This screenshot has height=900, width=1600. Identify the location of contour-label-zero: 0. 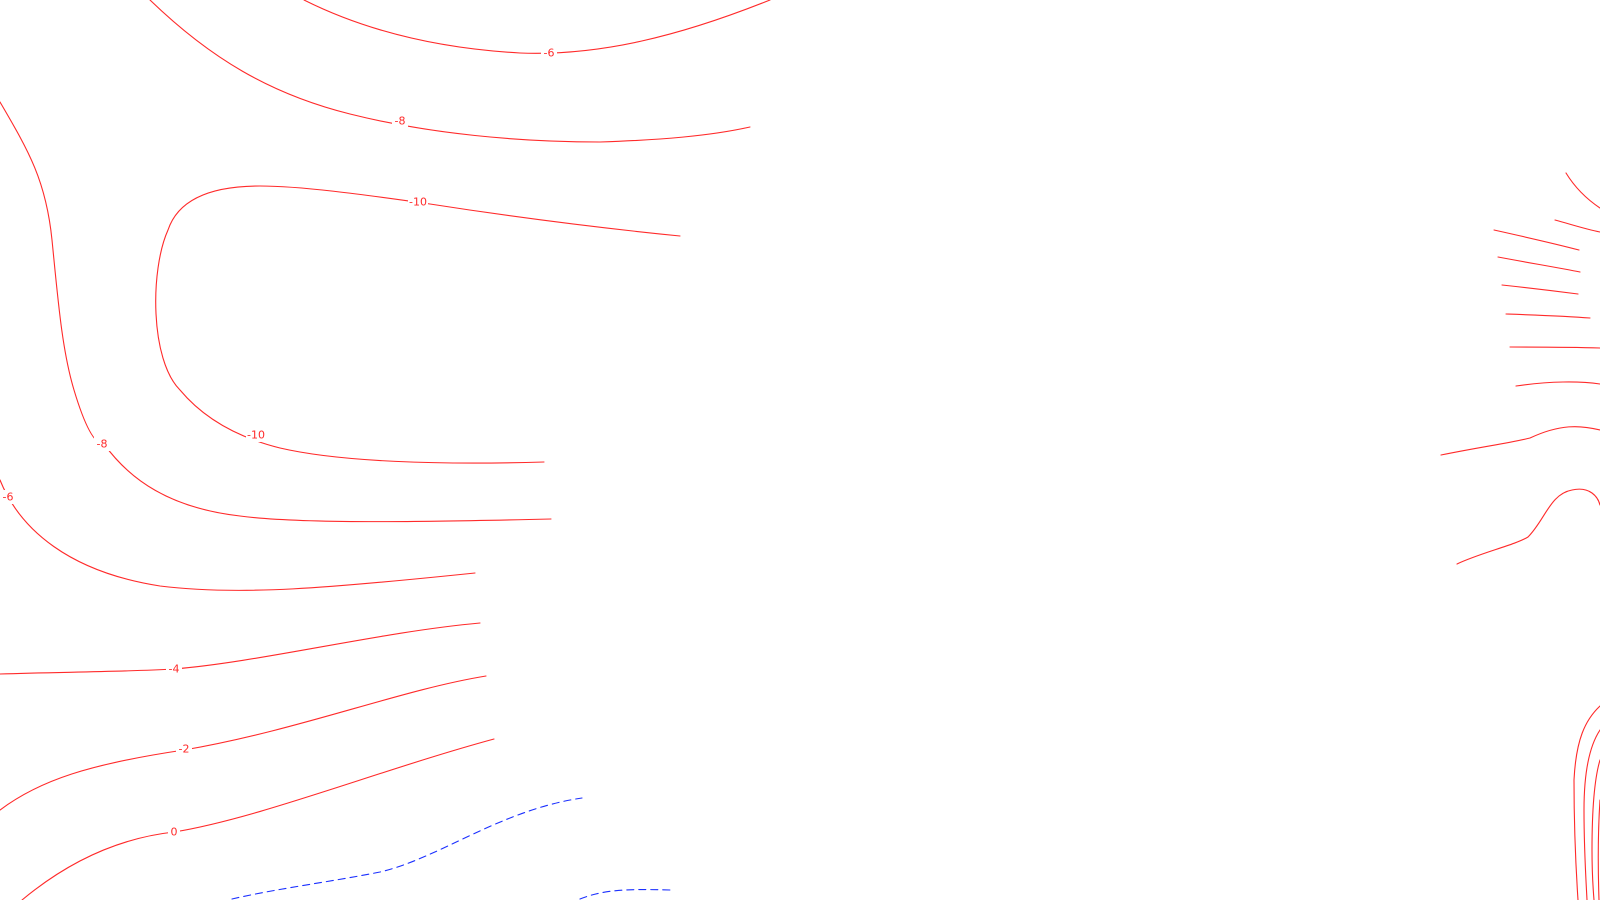
(174, 832).